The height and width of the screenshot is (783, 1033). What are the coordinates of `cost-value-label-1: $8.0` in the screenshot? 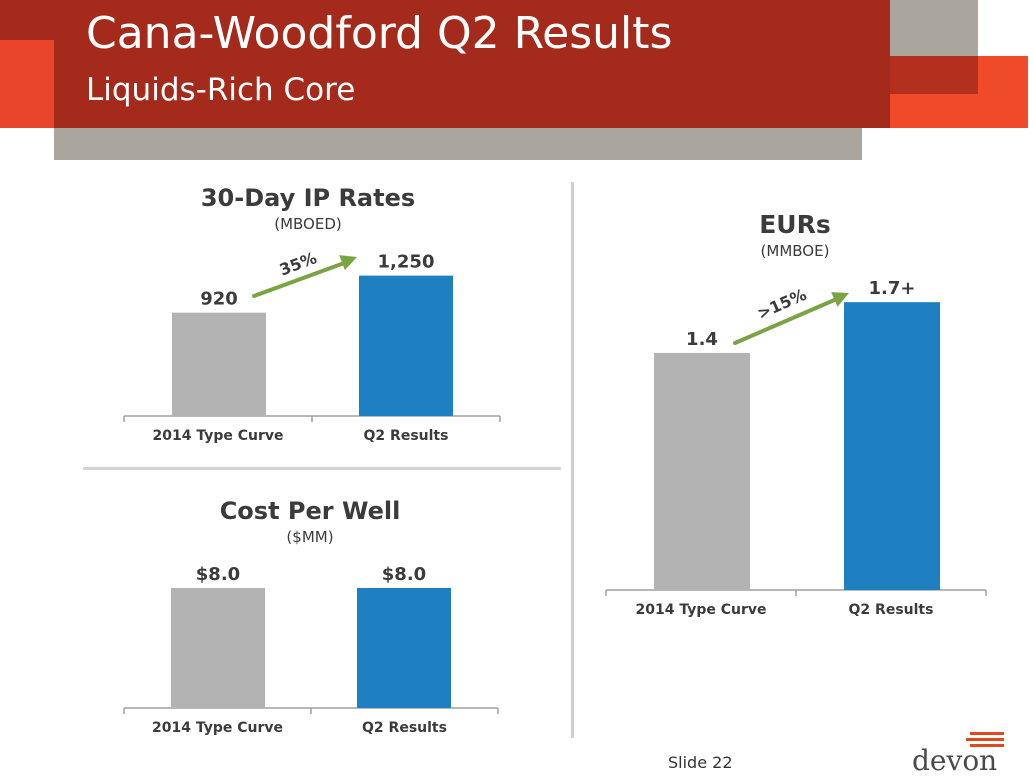 It's located at (218, 574).